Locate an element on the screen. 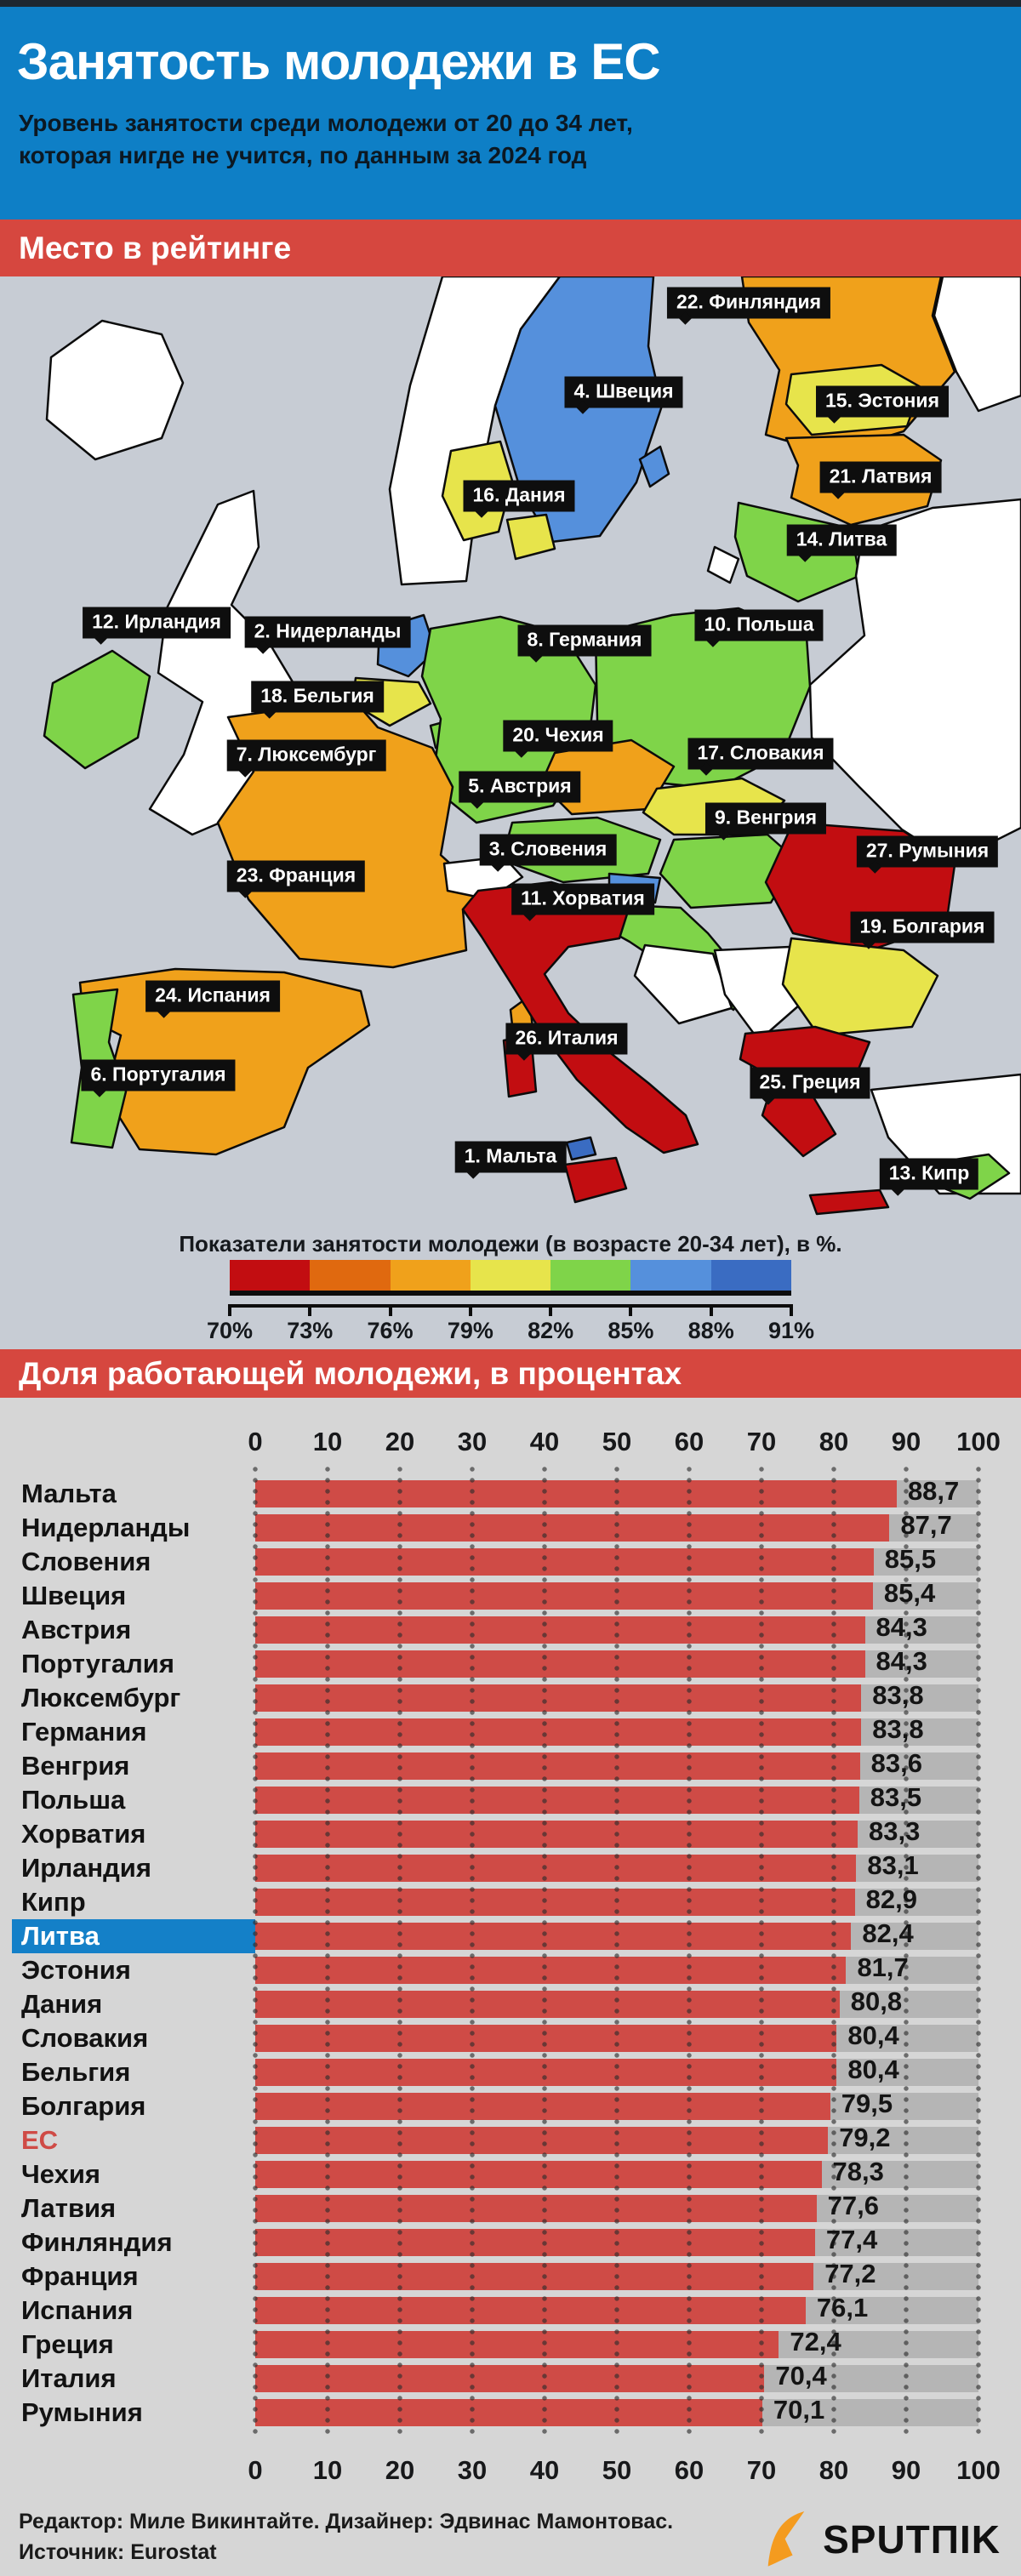 The height and width of the screenshot is (2576, 1021). map-rank-badge: 4. Швеция is located at coordinates (623, 392).